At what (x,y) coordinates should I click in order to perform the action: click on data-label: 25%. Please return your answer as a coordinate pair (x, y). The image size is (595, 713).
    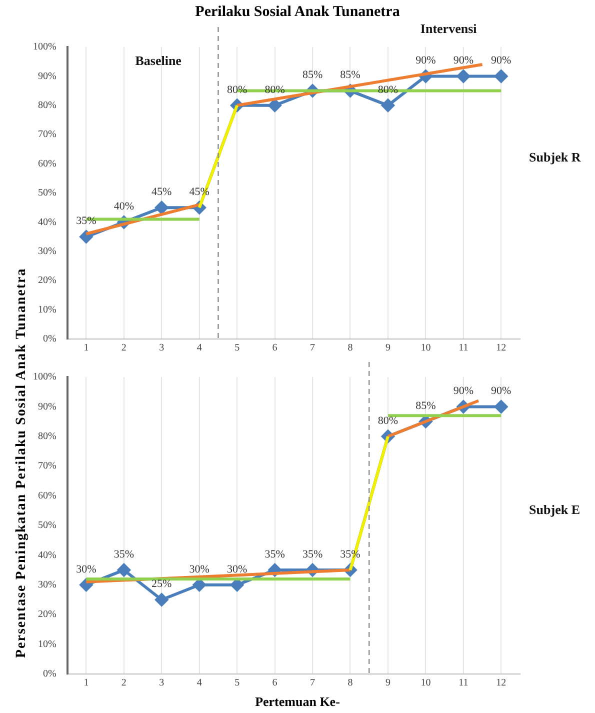
    Looking at the image, I should click on (162, 584).